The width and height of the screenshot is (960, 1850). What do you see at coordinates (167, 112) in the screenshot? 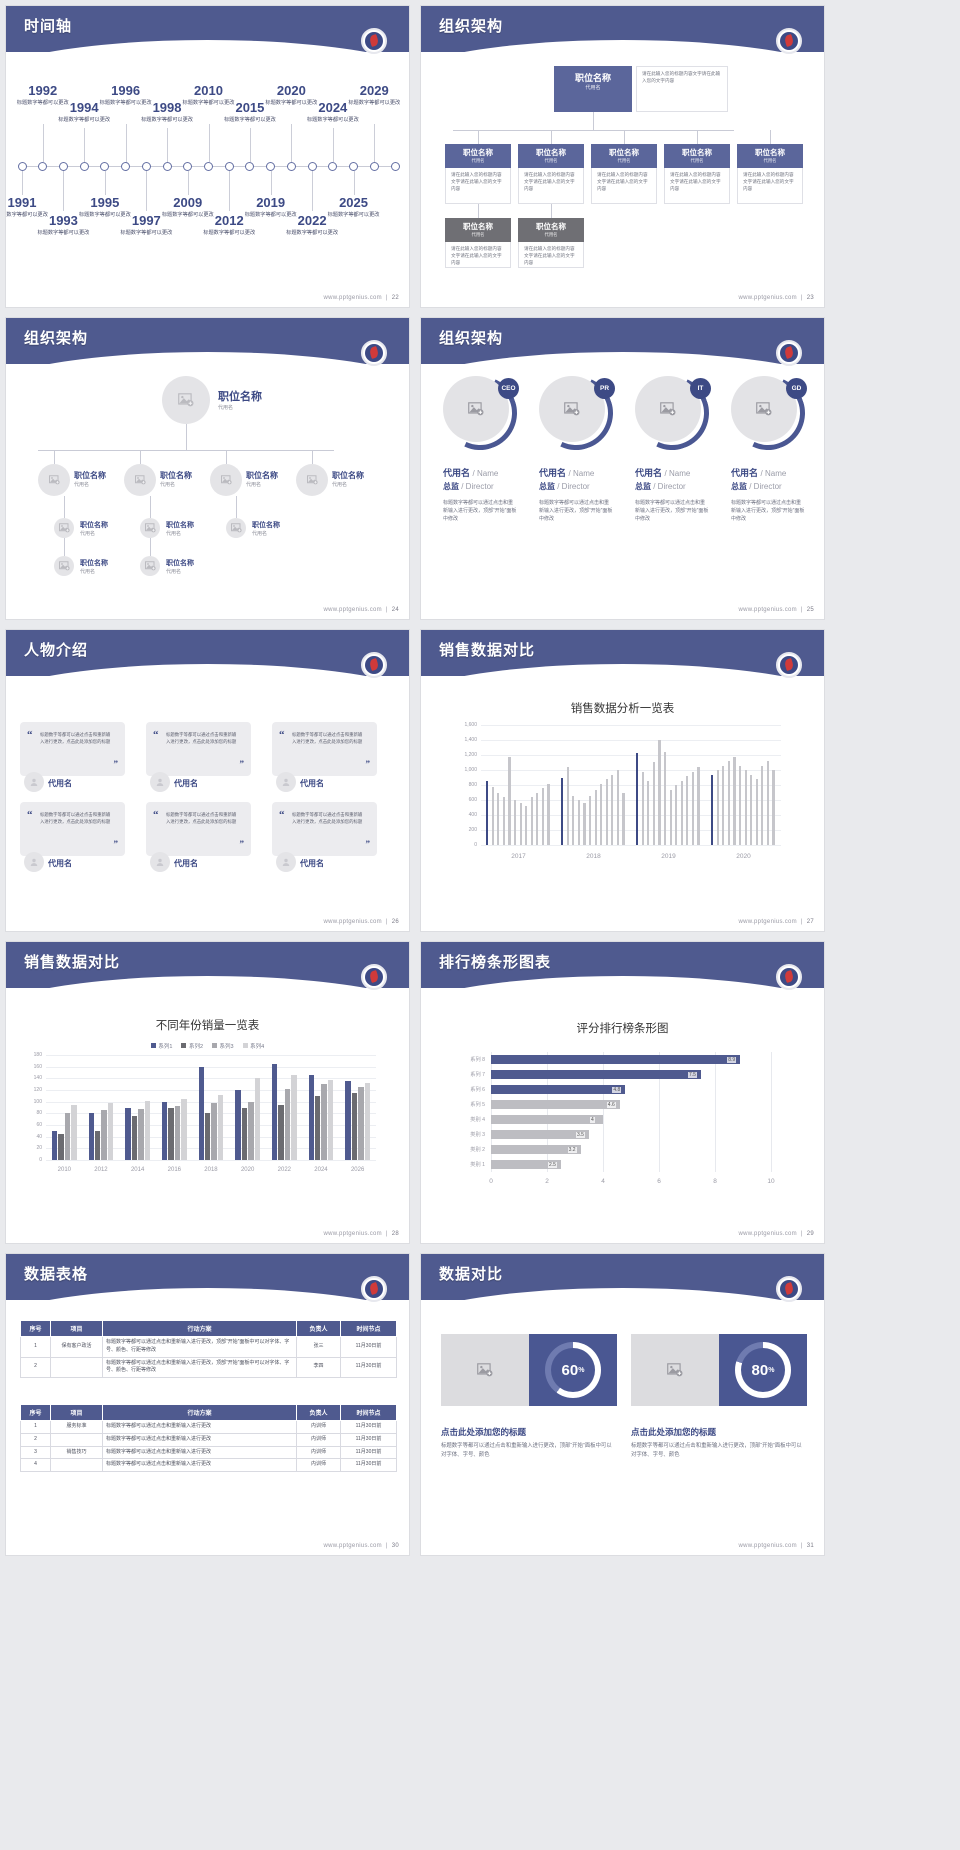
I see `timeline-item: 1998 标题数字等都可以更改` at bounding box center [167, 112].